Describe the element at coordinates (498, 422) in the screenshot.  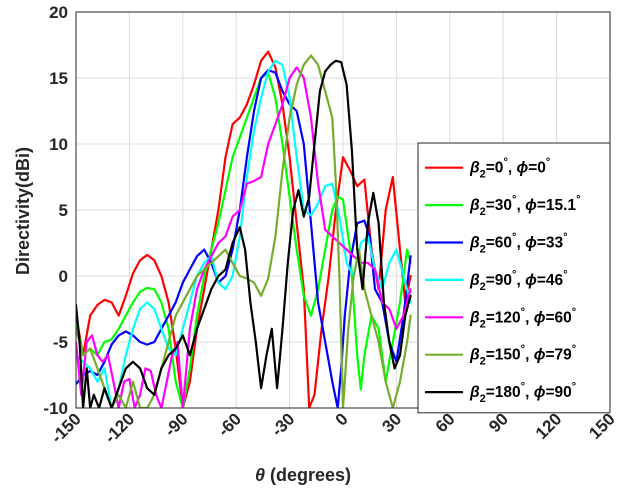
I see `x-tick-label: 90` at that location.